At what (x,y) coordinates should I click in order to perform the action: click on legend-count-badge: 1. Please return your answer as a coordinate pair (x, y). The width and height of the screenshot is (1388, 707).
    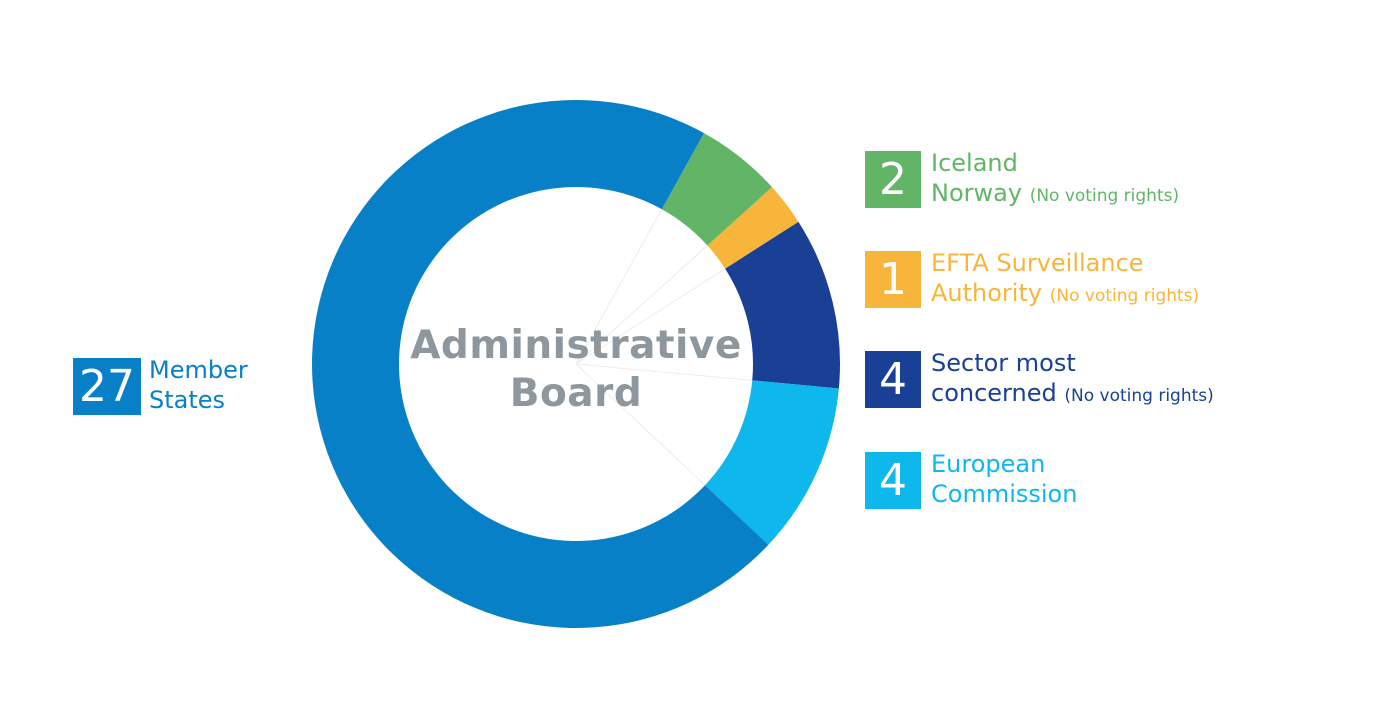
    Looking at the image, I should click on (893, 279).